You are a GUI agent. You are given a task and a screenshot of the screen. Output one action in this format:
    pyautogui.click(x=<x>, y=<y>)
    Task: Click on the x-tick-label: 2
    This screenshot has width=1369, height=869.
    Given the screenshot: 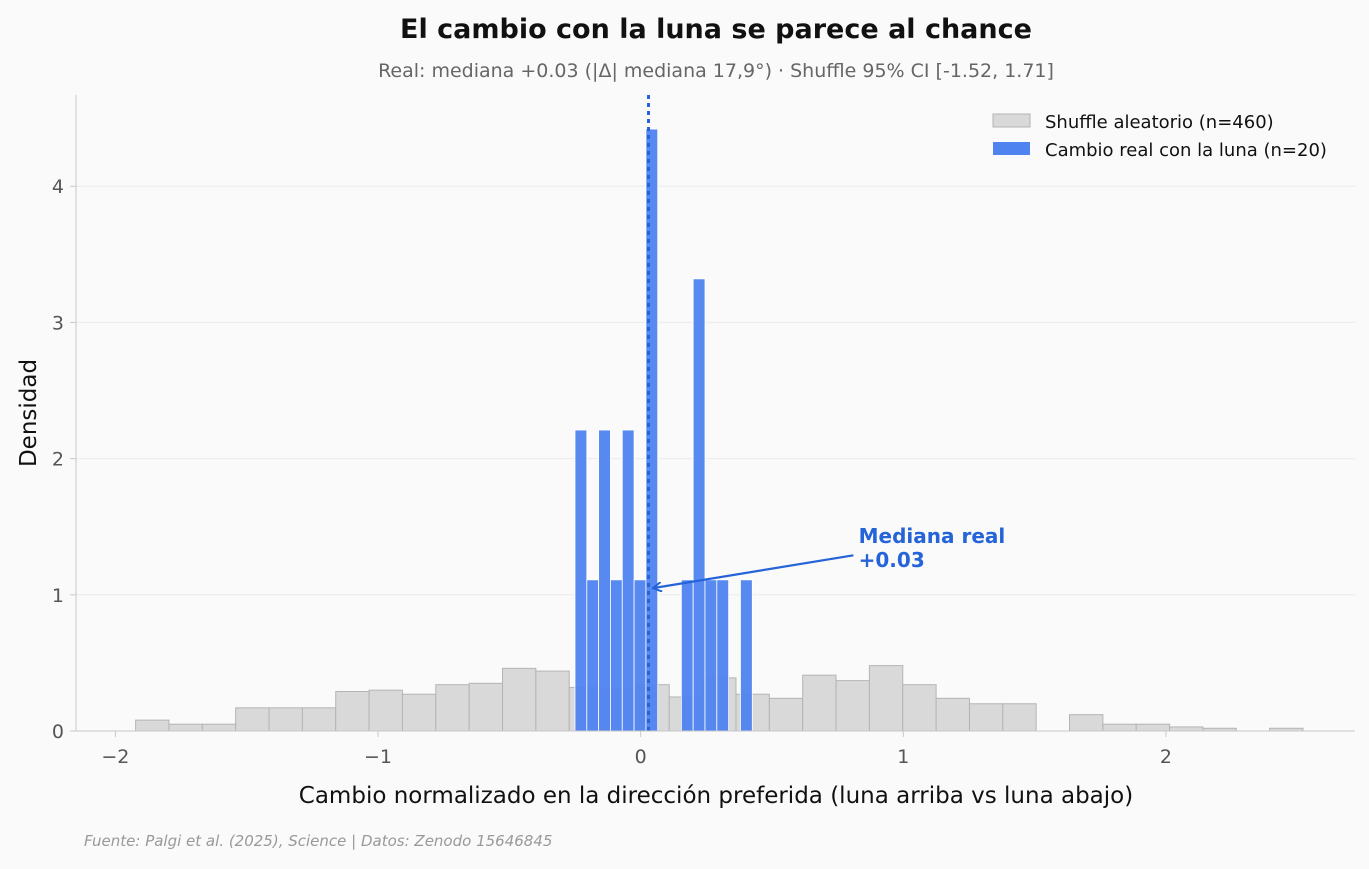 What is the action you would take?
    pyautogui.click(x=1166, y=757)
    